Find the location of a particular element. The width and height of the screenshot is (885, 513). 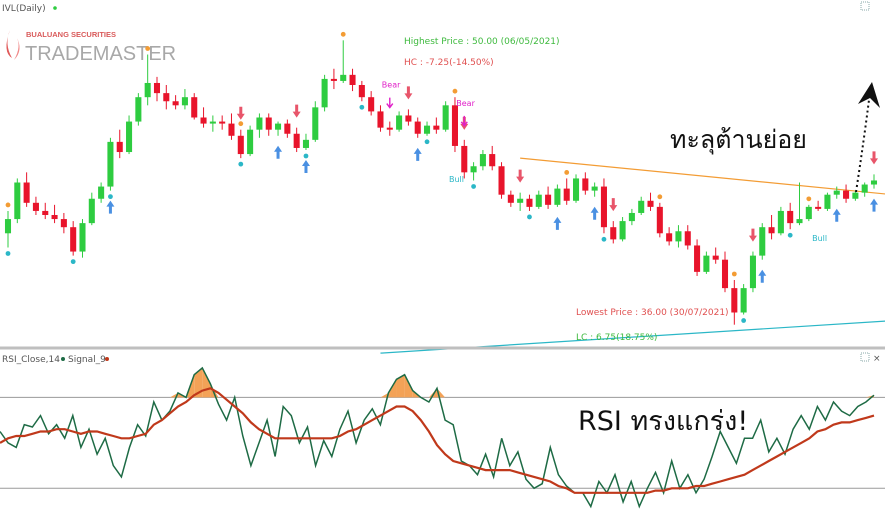

rsi-panel-title: RSI_Close,14 is located at coordinates (31, 360).